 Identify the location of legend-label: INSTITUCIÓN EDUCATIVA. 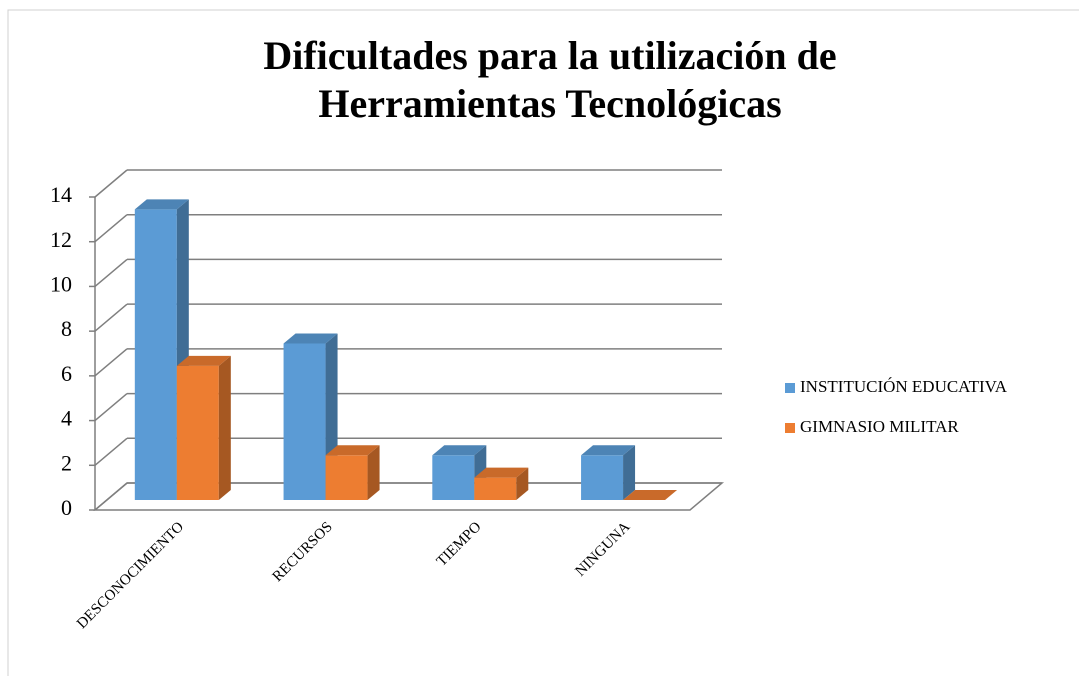
(904, 386).